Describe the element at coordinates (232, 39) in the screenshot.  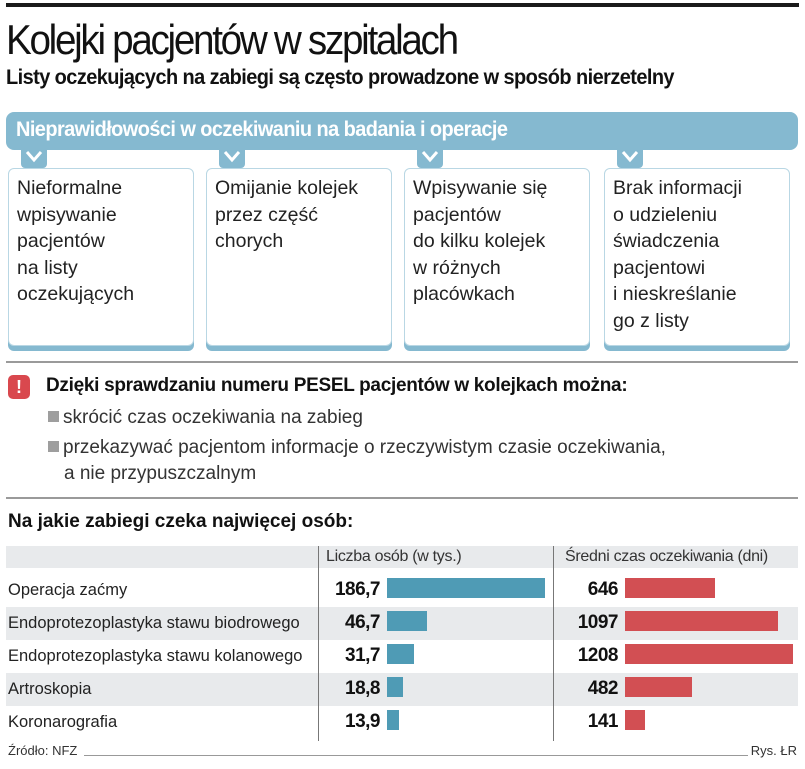
I see `page-title: Kolejki pacjentów w szpitalach` at that location.